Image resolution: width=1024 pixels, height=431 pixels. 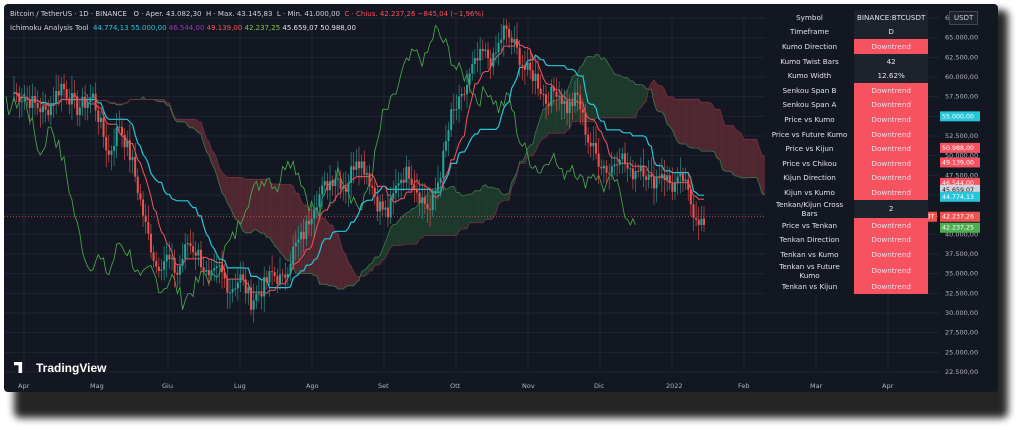 What do you see at coordinates (964, 18) in the screenshot?
I see `currency-badge: USDT` at bounding box center [964, 18].